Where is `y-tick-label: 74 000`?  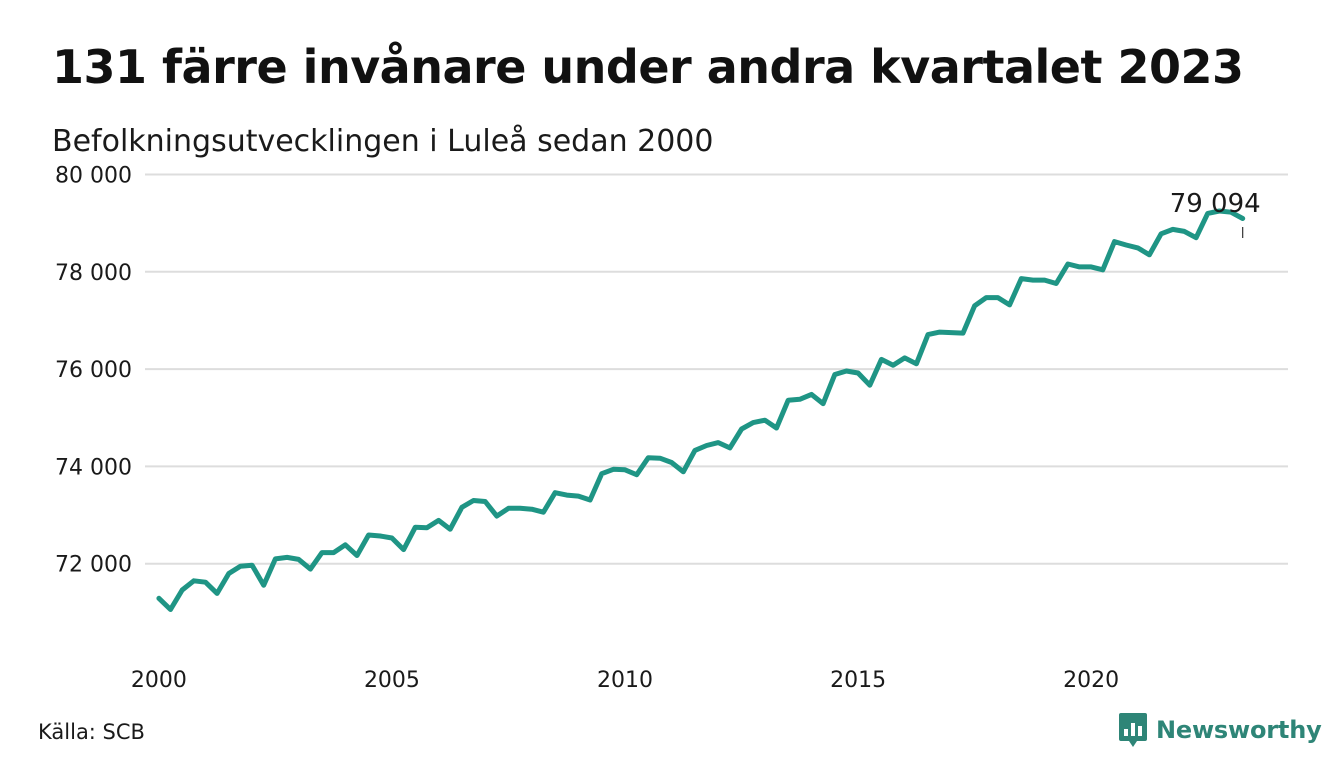 y-tick-label: 74 000 is located at coordinates (93, 467).